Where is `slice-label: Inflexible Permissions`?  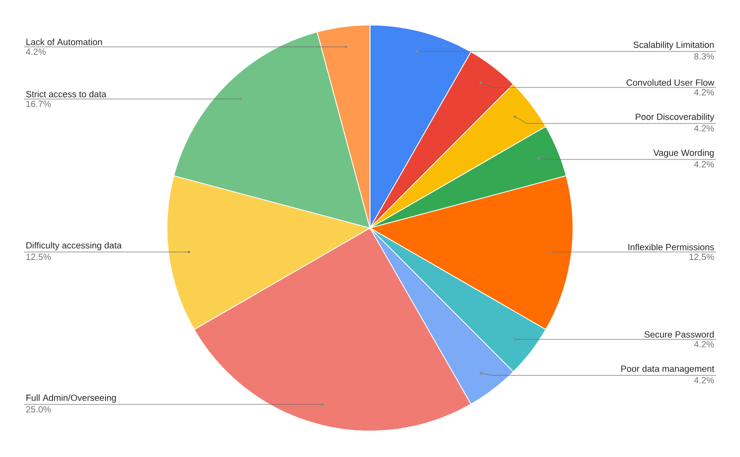 slice-label: Inflexible Permissions is located at coordinates (671, 247).